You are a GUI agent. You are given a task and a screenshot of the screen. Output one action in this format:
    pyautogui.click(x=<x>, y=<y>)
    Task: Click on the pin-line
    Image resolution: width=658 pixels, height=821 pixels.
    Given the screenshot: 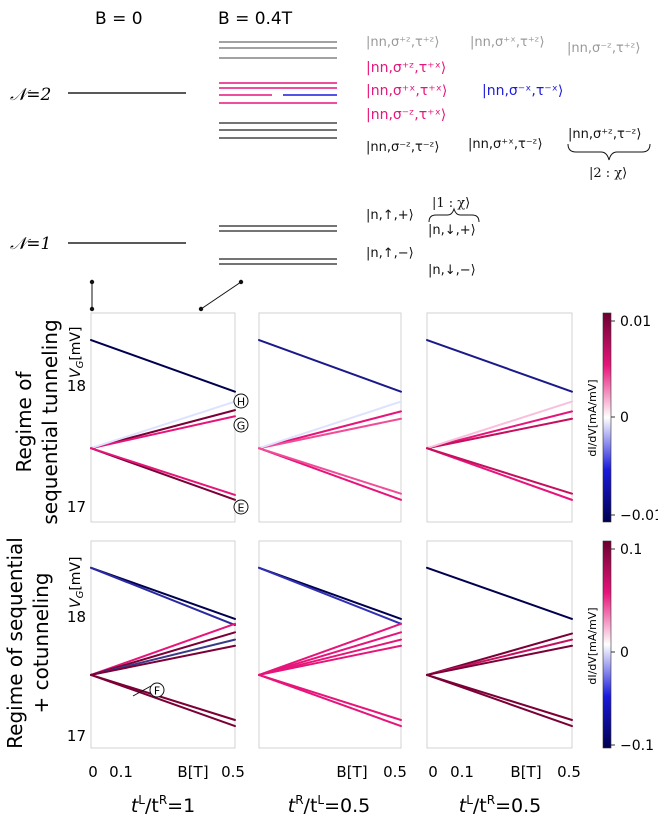 What is the action you would take?
    pyautogui.click(x=221, y=295)
    